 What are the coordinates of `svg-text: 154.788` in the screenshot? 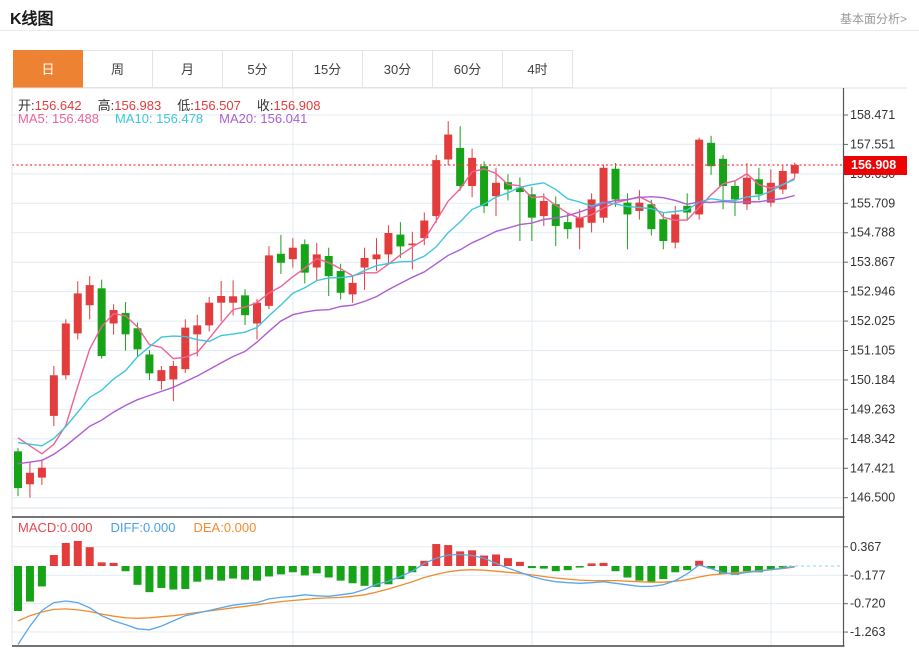 It's located at (872, 233).